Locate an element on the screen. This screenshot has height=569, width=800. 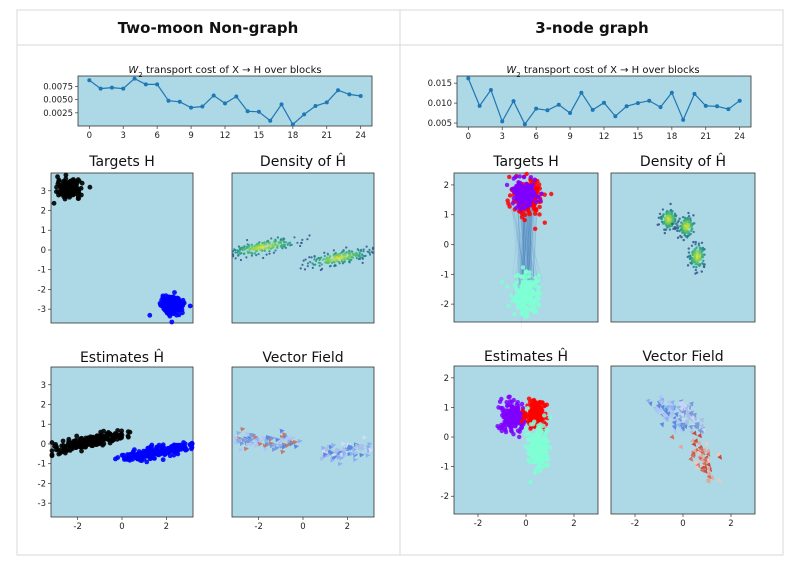
right-targets-panel: 2 1 0 -1 -2 is located at coordinates (520, 250).